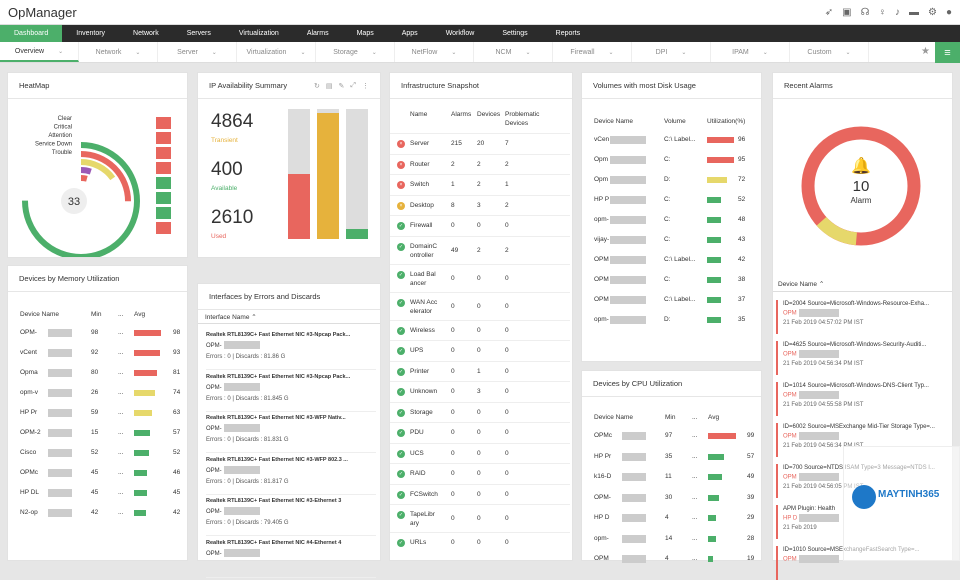  I want to click on alarm-item: APM Plugin: Health HP D 21 Feb 2019, so click(862, 522).